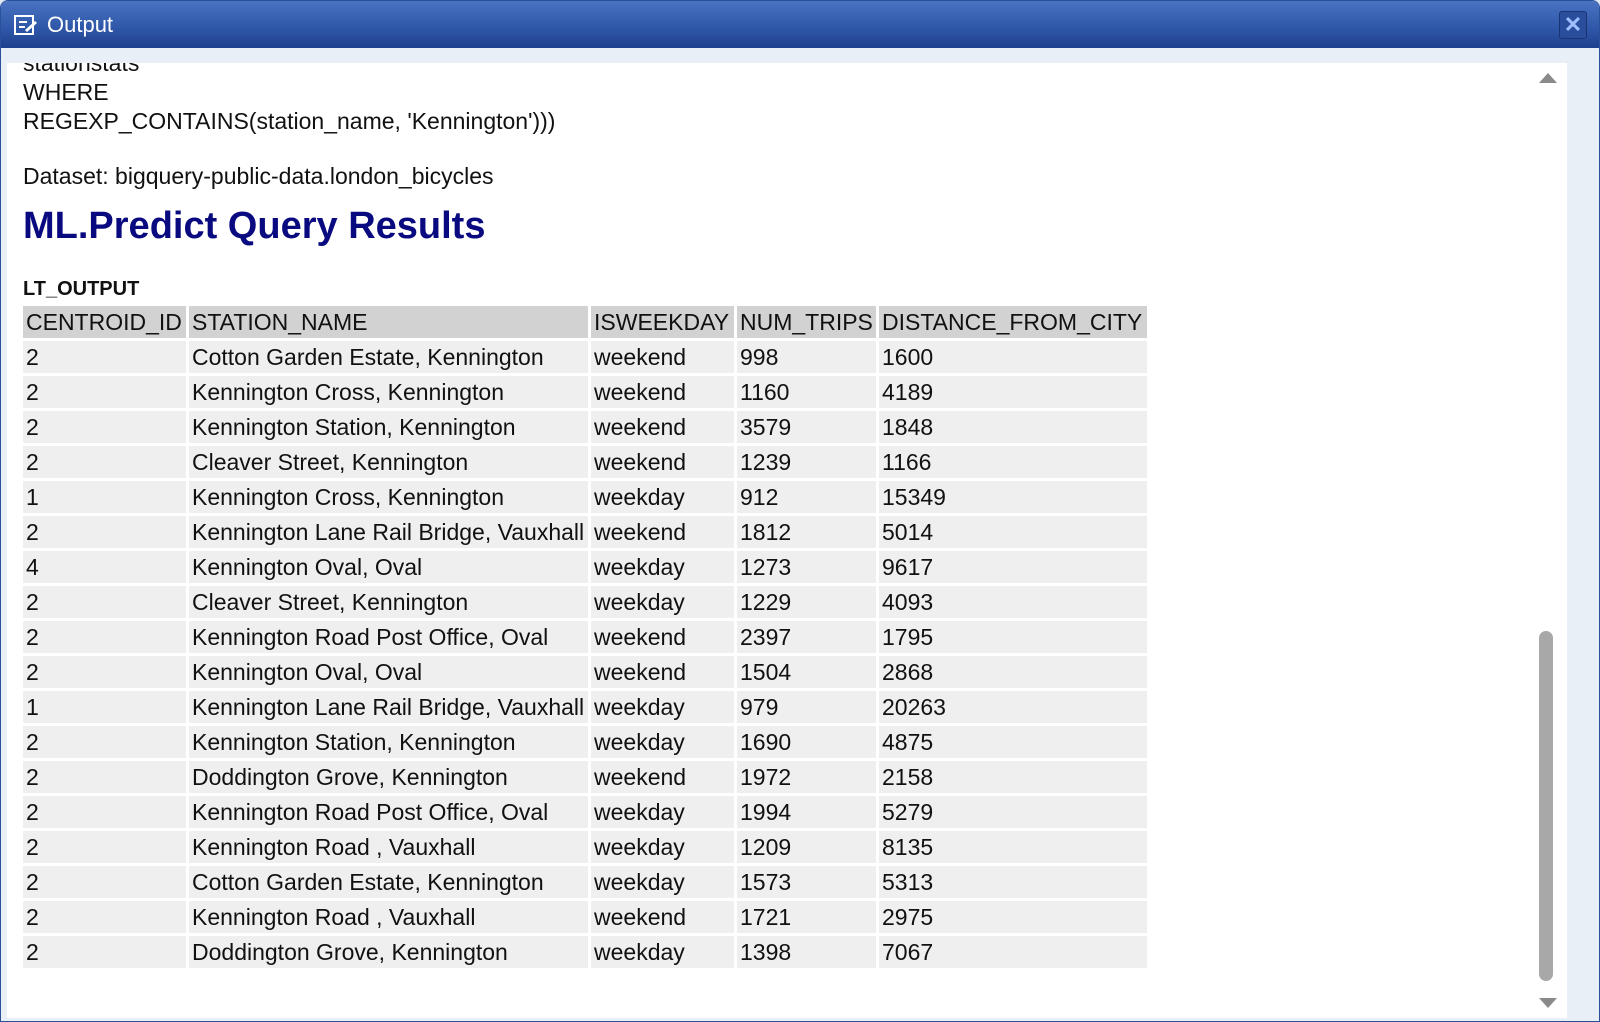 The image size is (1600, 1022). Describe the element at coordinates (806, 322) in the screenshot. I see `column-header: NUM_TRIPS` at that location.